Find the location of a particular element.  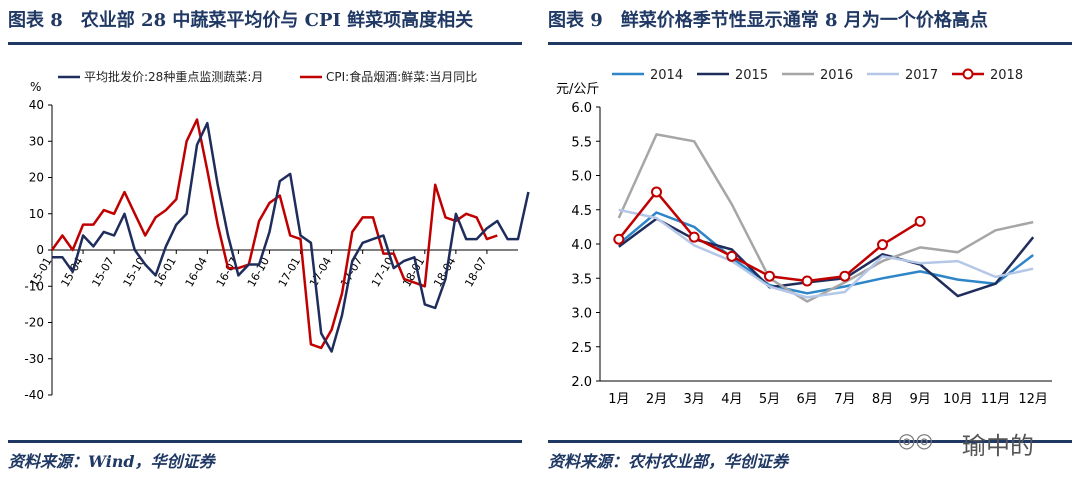

x-tick-label: 17-01 is located at coordinates (289, 272).